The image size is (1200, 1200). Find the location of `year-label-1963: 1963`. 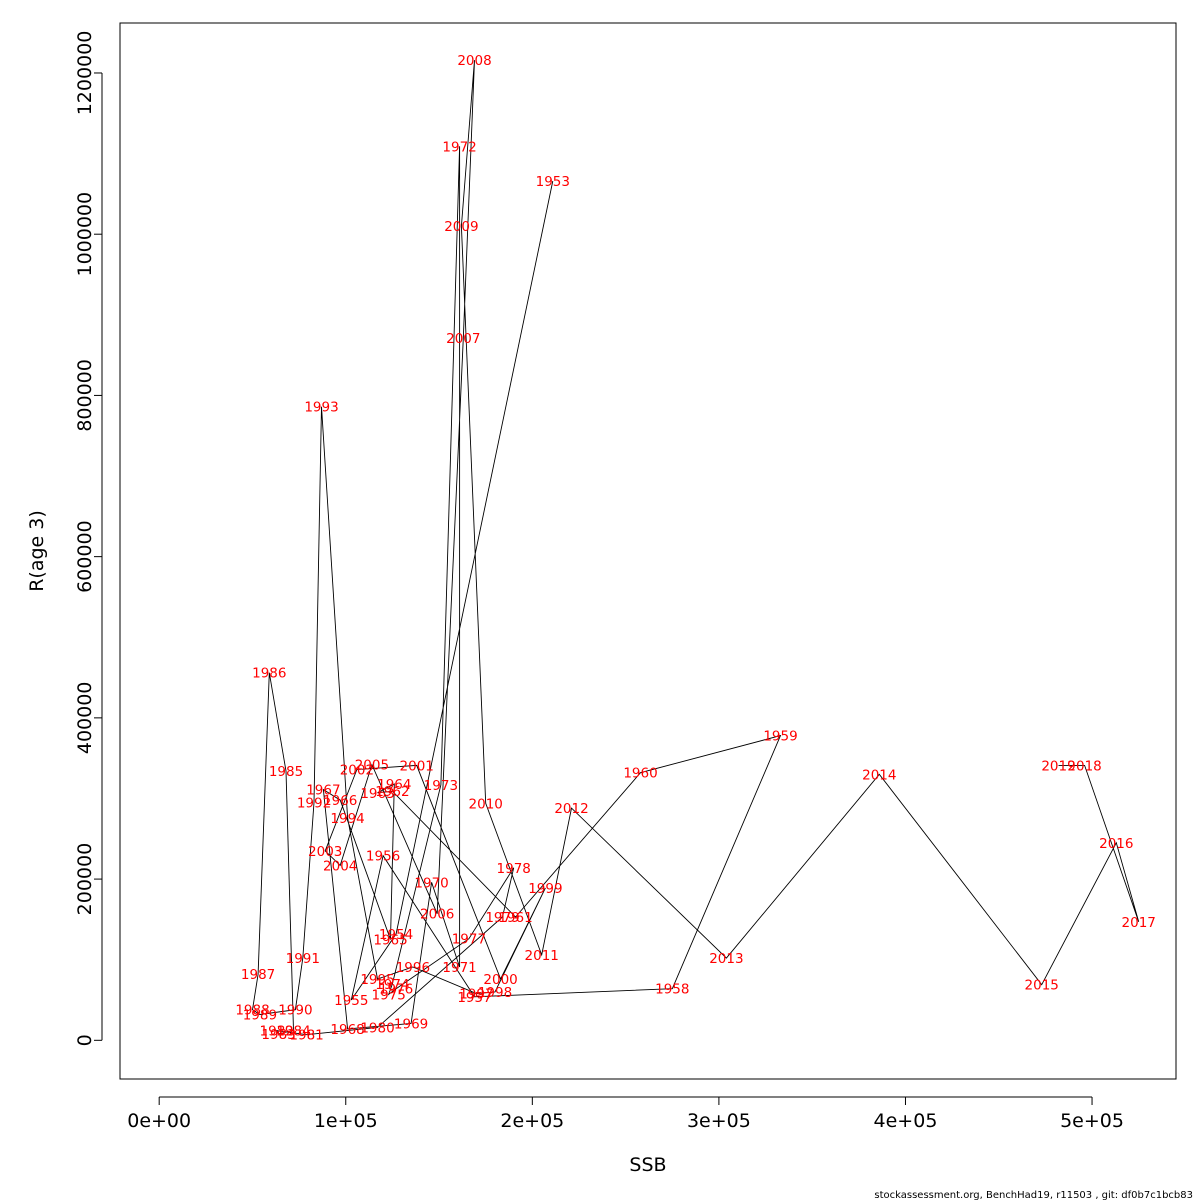

year-label-1963: 1963 is located at coordinates (377, 794).